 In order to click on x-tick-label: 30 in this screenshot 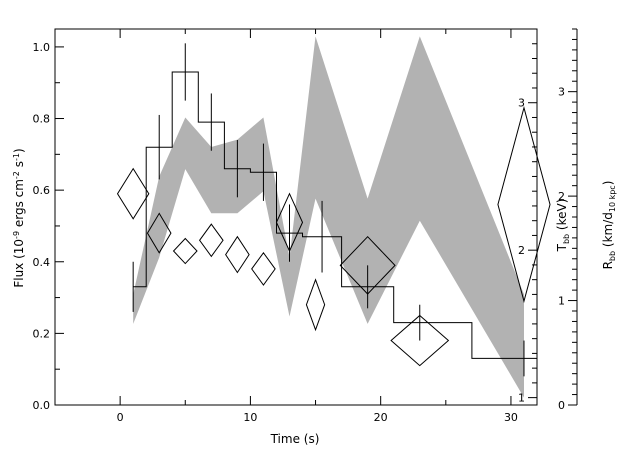, I will do `click(511, 417)`.